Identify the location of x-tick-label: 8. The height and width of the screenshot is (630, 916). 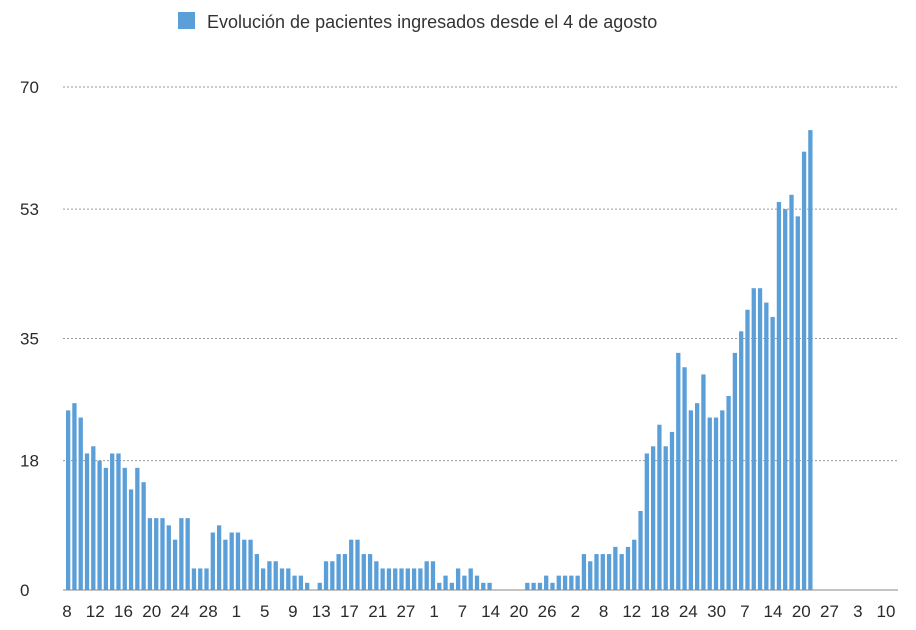
(66, 611).